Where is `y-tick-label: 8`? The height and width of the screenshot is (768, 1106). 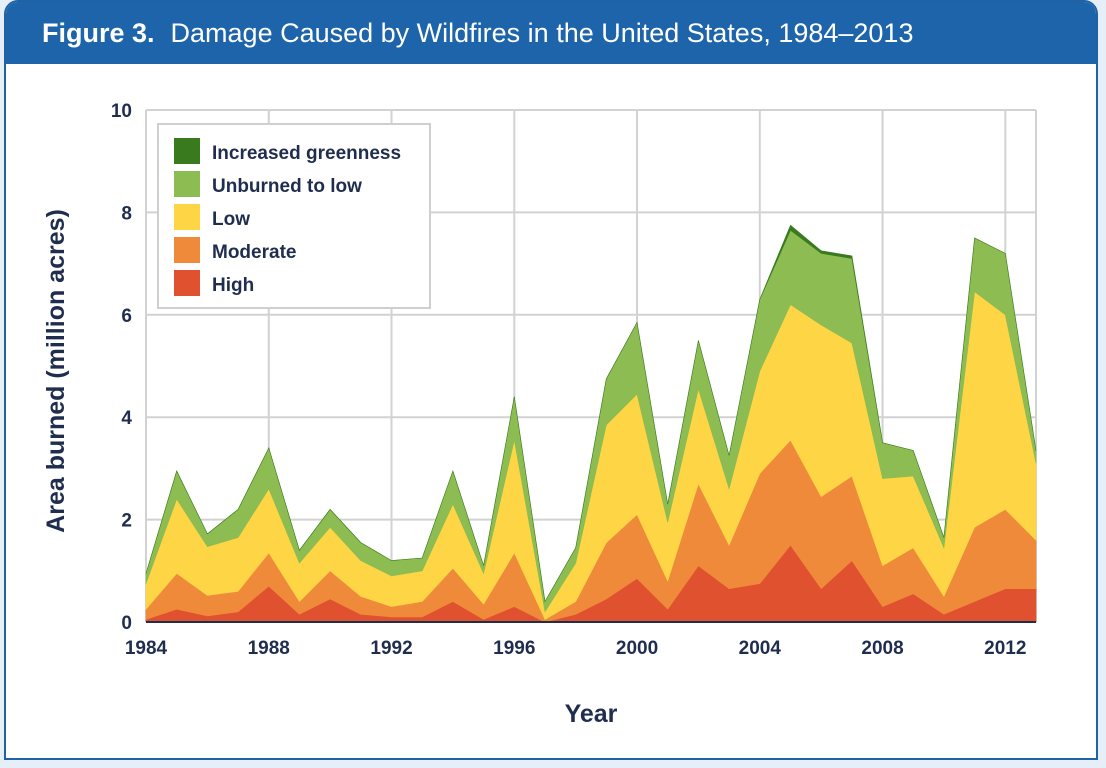 y-tick-label: 8 is located at coordinates (126, 213).